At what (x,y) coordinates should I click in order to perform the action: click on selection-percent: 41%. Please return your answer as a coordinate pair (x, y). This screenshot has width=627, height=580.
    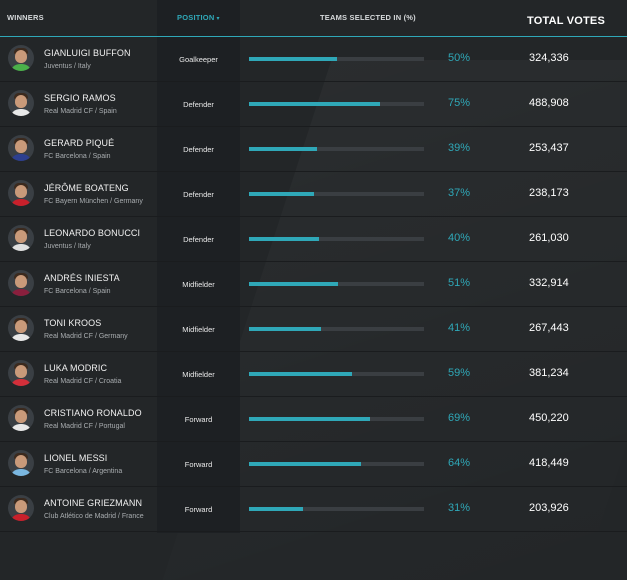
    Looking at the image, I should click on (459, 328).